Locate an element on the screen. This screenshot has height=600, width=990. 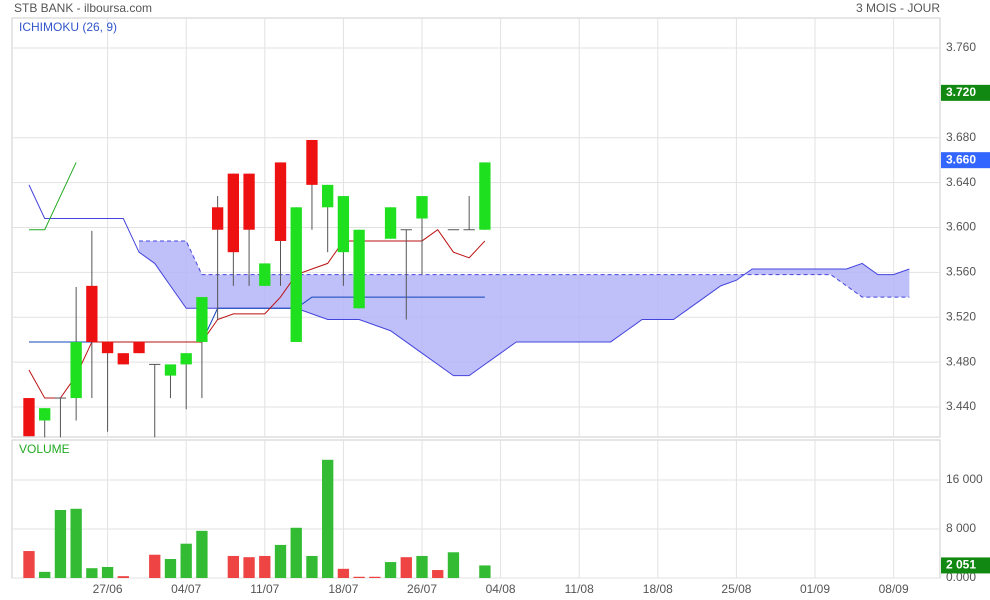
y-tick-label: 3.440 is located at coordinates (961, 406).